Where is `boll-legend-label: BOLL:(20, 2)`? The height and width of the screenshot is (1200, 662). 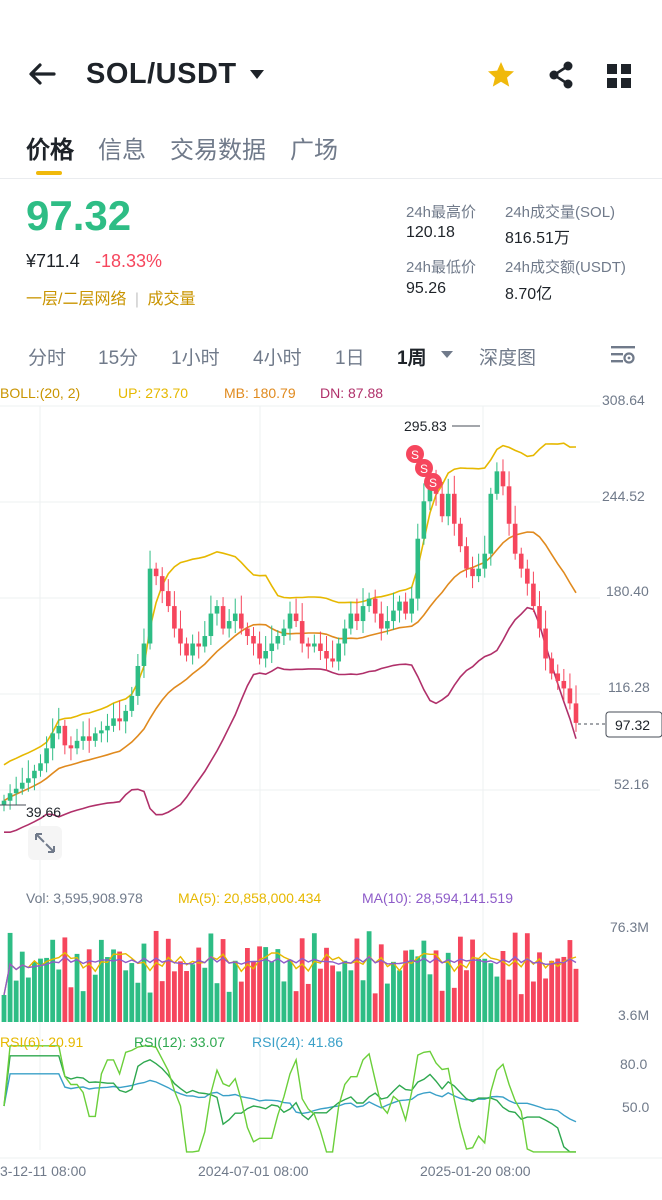 boll-legend-label: BOLL:(20, 2) is located at coordinates (40, 393).